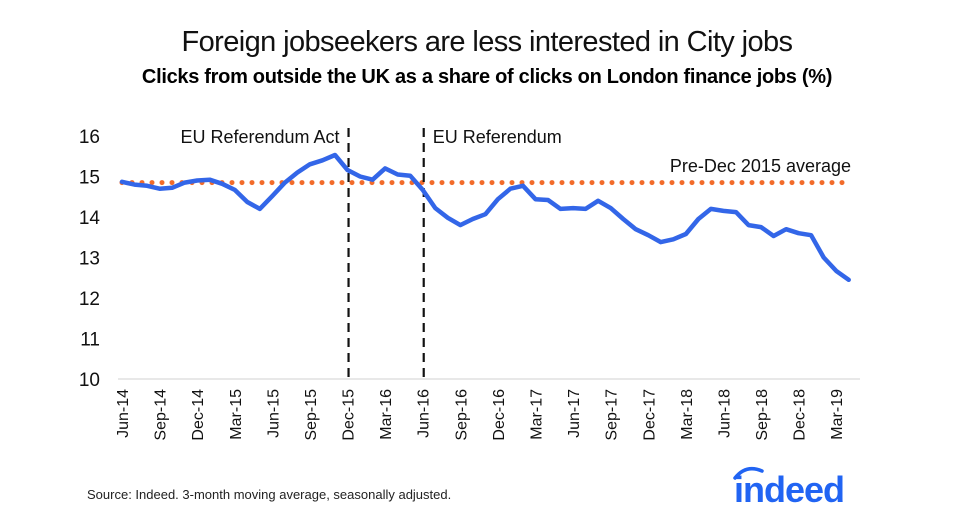  I want to click on x-tick-label: Mar-15, so click(236, 414).